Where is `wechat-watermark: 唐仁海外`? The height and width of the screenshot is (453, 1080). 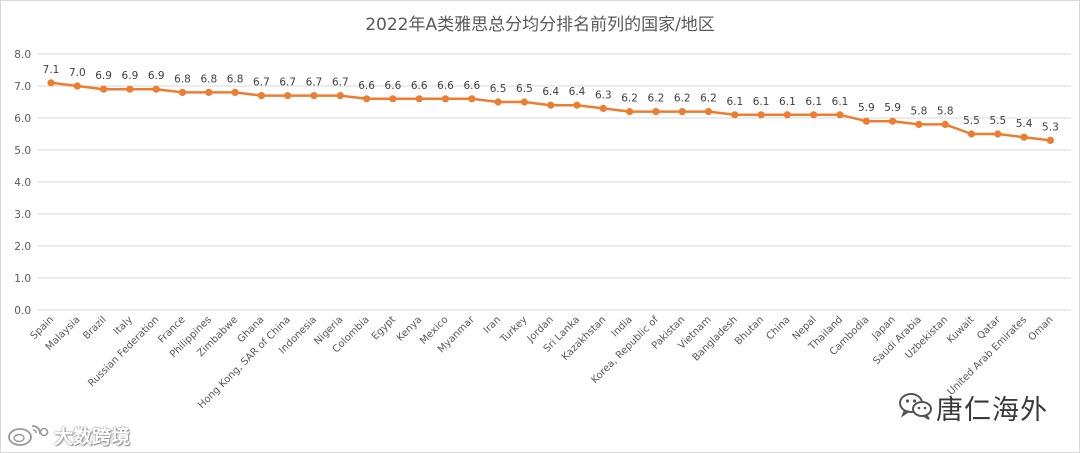
wechat-watermark: 唐仁海外 is located at coordinates (985, 405).